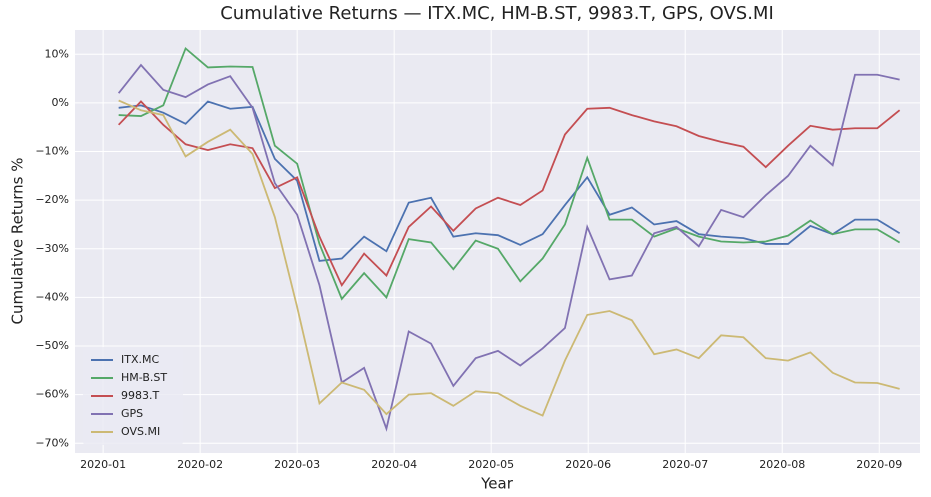  What do you see at coordinates (18, 241) in the screenshot?
I see `y-axis-label: Cumulative Returns %` at bounding box center [18, 241].